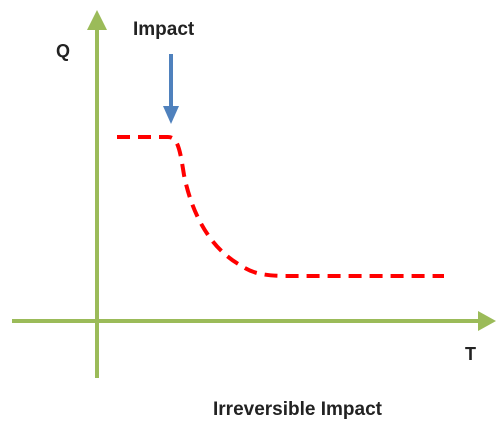 Image resolution: width=500 pixels, height=423 pixels. What do you see at coordinates (254, 321) in the screenshot?
I see `x-axis` at bounding box center [254, 321].